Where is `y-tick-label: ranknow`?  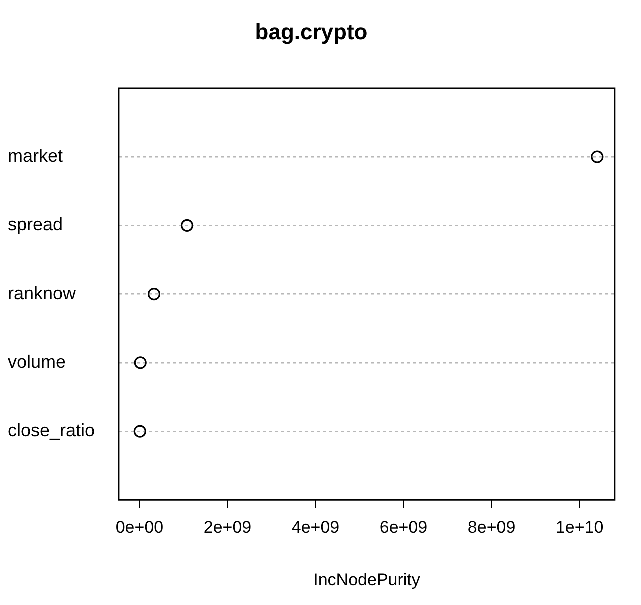
y-tick-label: ranknow is located at coordinates (43, 293).